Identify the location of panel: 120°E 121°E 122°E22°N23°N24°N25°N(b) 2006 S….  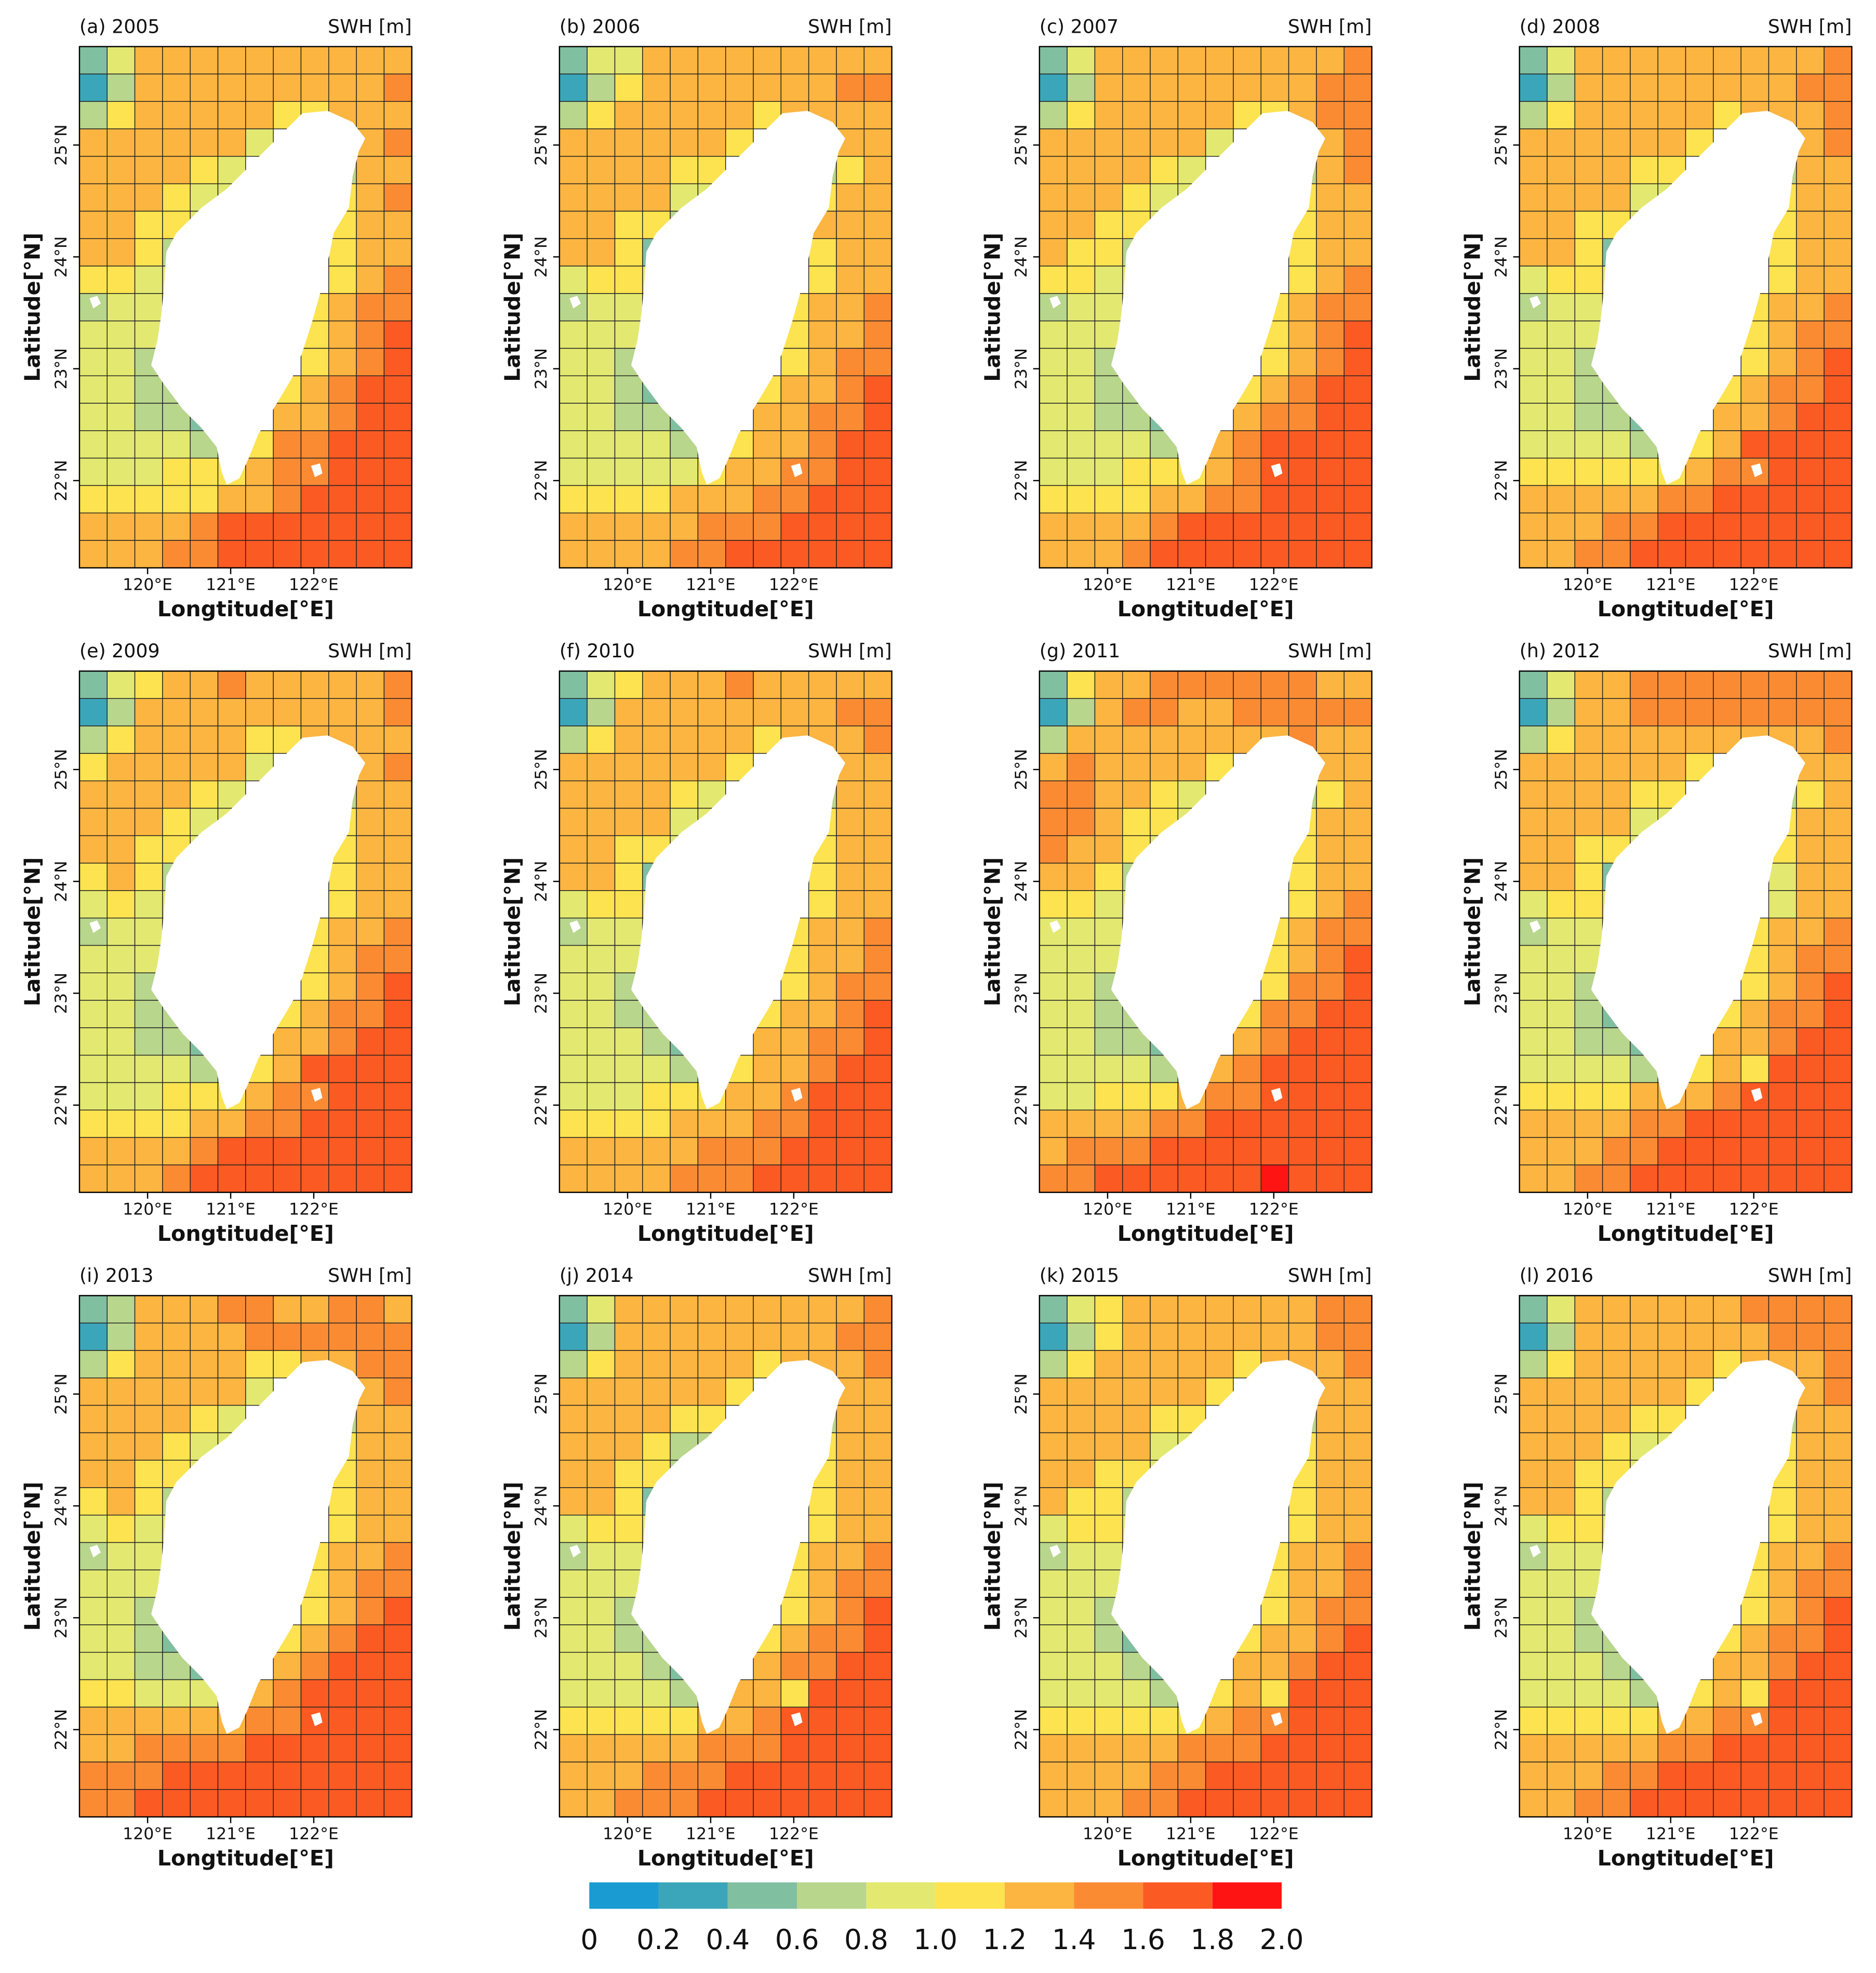
(696, 318).